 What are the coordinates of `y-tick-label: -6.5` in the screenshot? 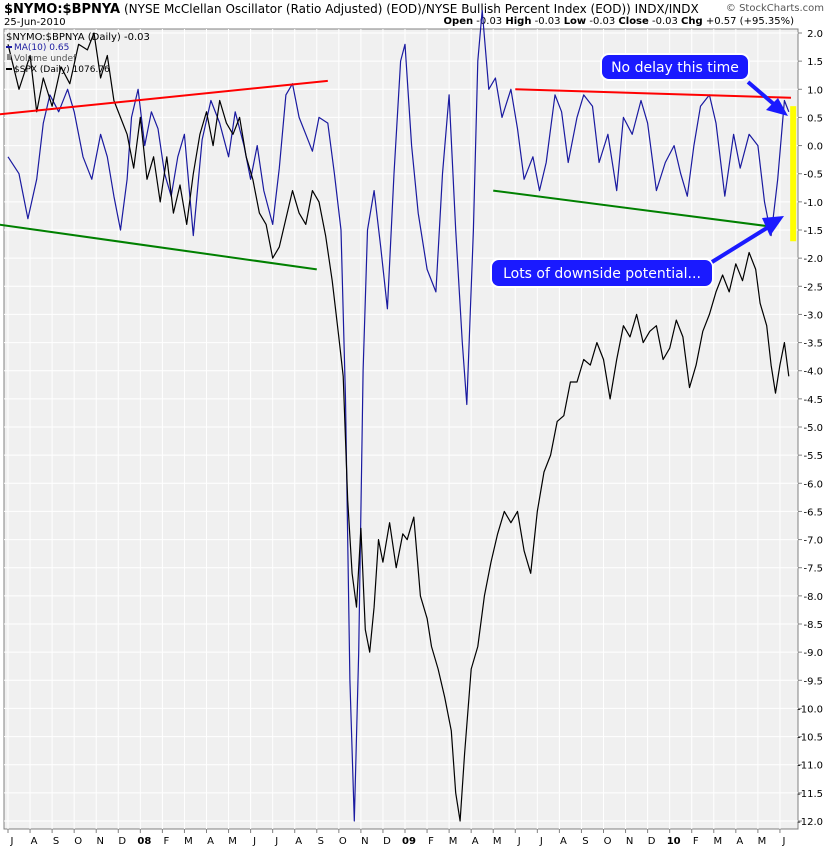 It's located at (813, 512).